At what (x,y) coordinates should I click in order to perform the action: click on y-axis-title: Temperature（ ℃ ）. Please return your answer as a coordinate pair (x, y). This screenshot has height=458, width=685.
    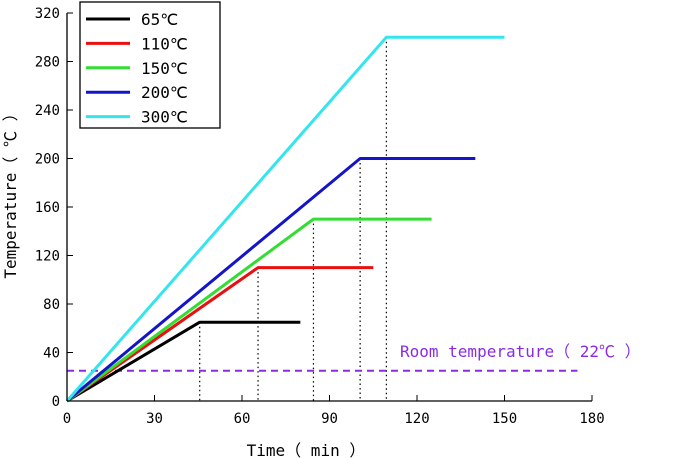
    Looking at the image, I should click on (10, 191).